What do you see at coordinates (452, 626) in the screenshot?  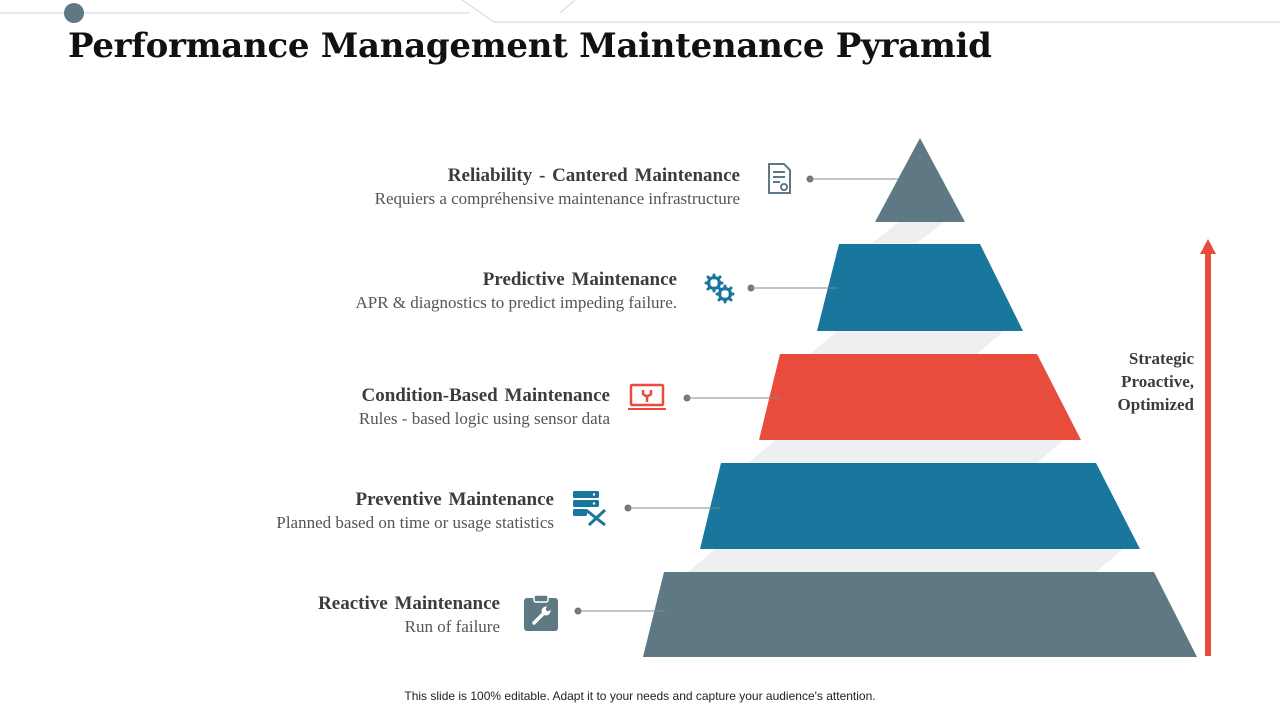 I see `level-description: Run of failure` at bounding box center [452, 626].